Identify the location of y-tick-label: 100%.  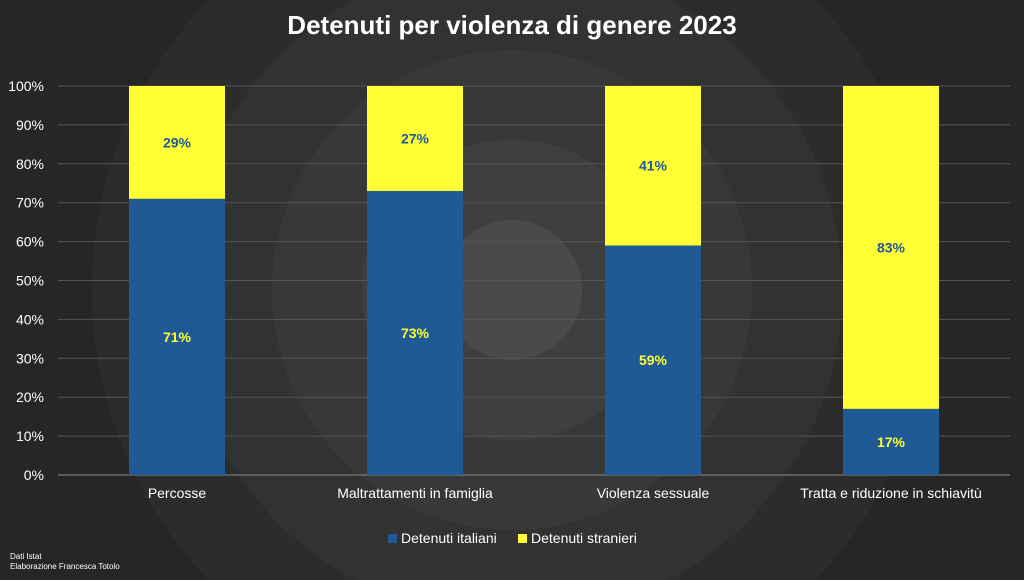
(26, 86).